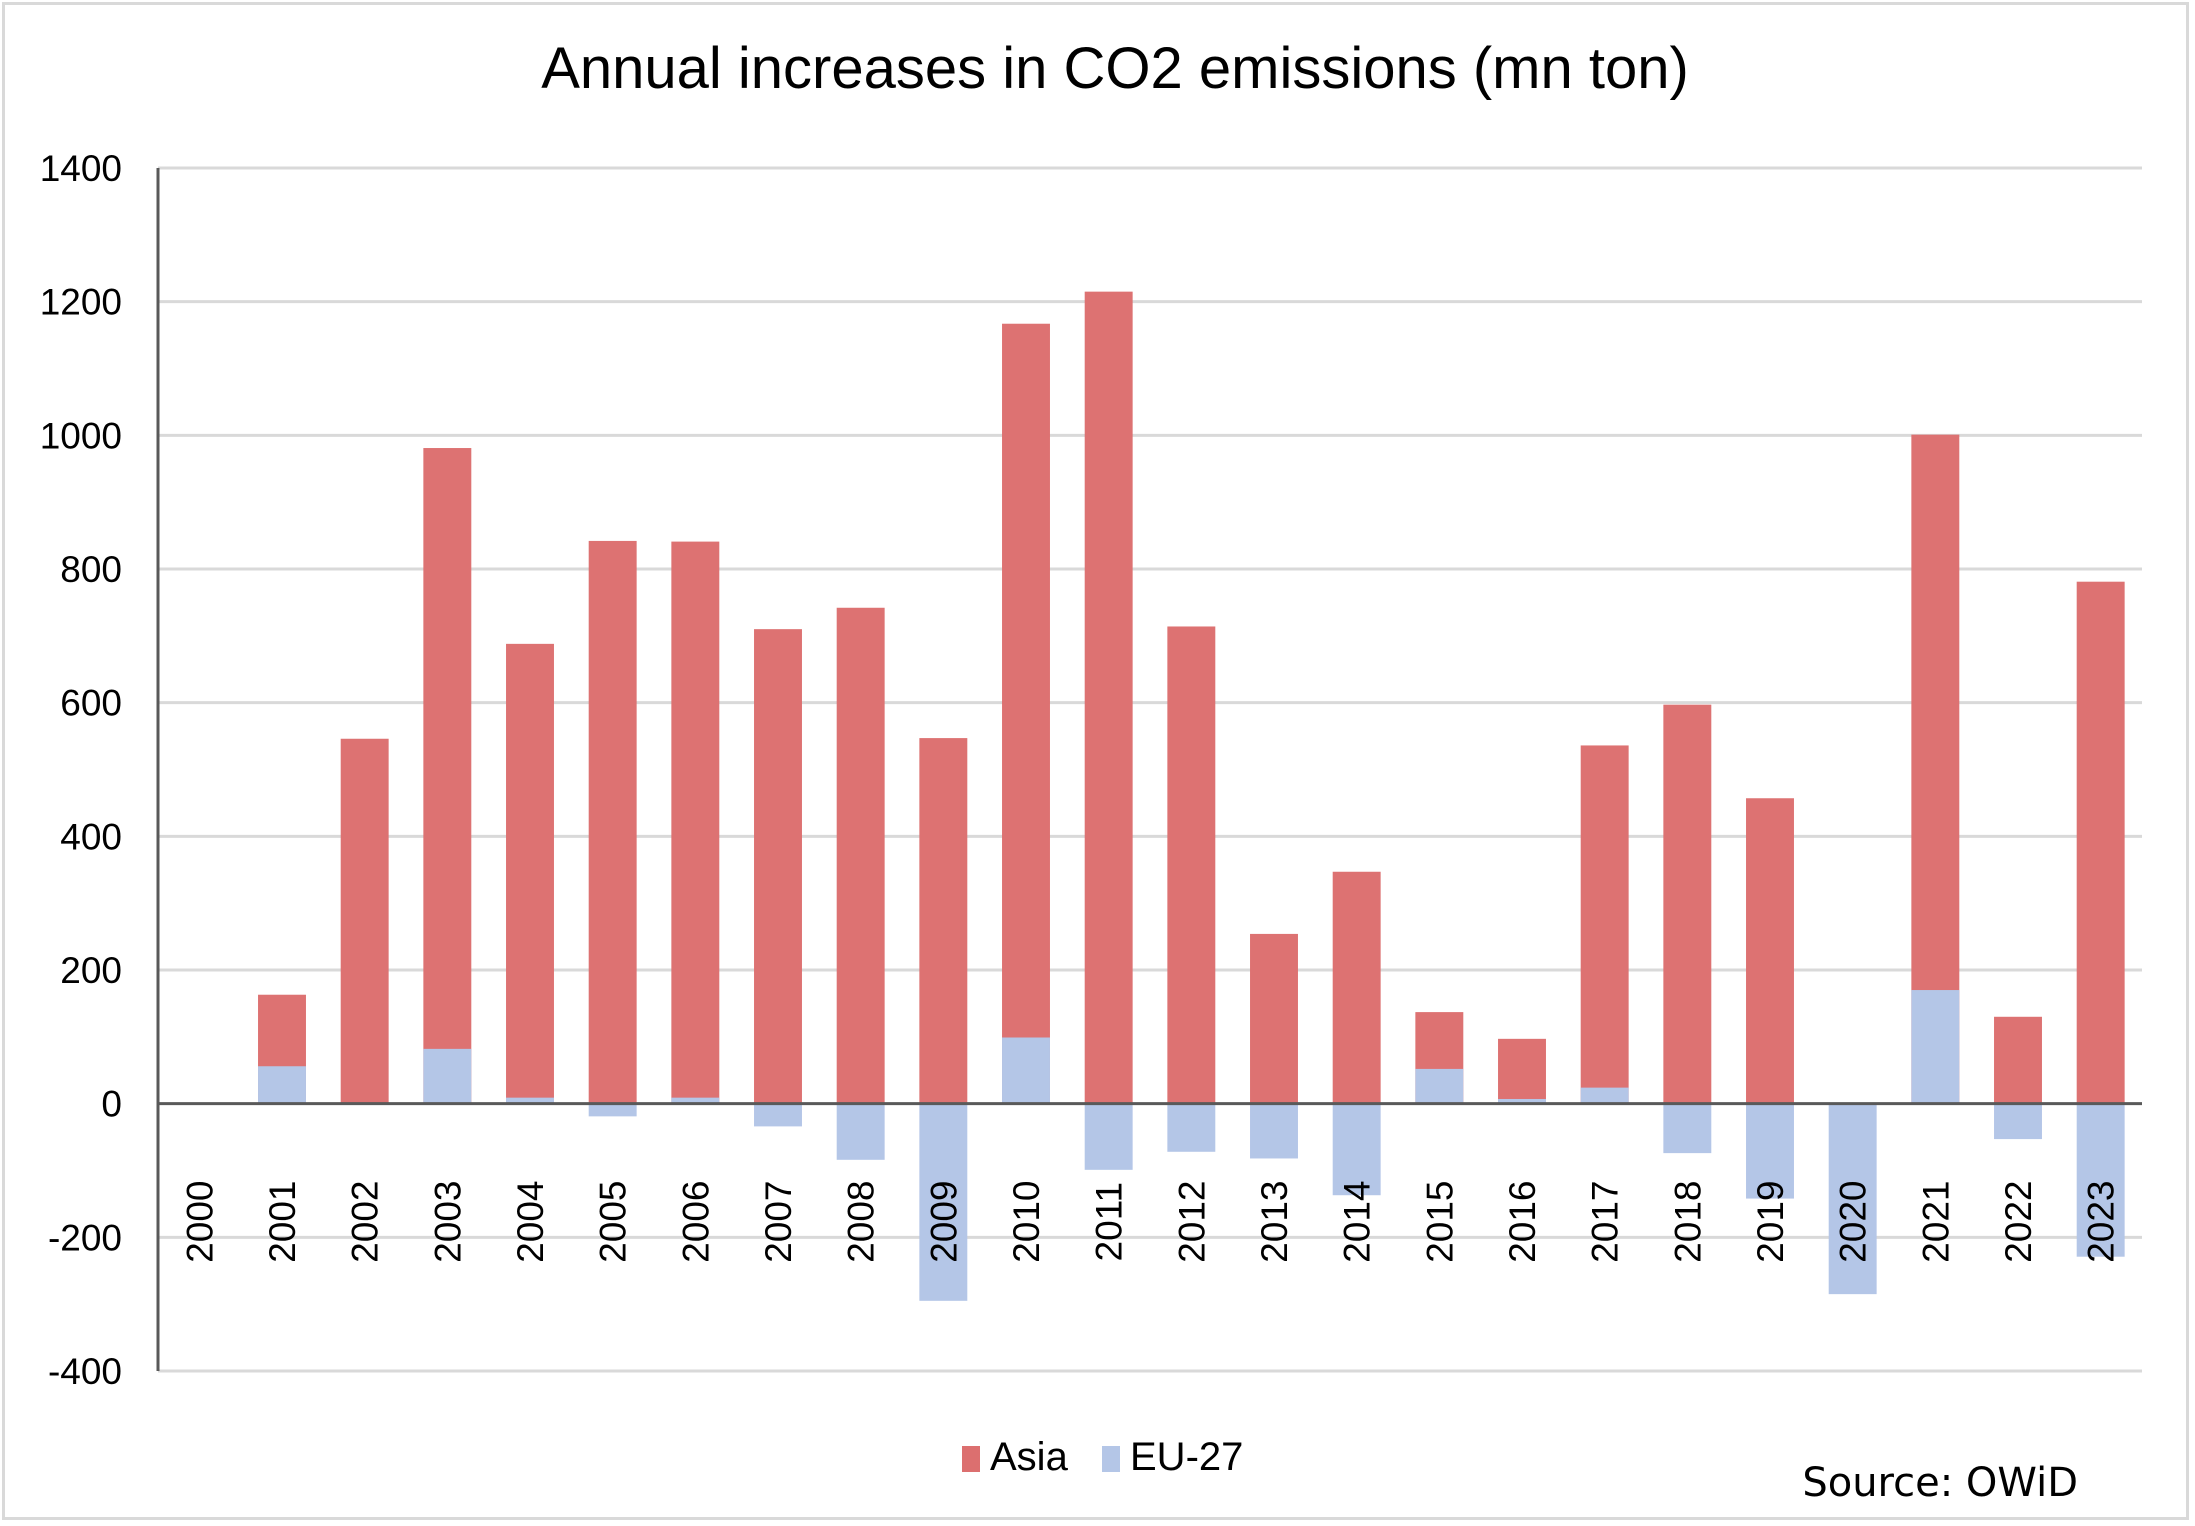  Describe the element at coordinates (1026, 1070) in the screenshot. I see `bar-eu-27-2010` at that location.